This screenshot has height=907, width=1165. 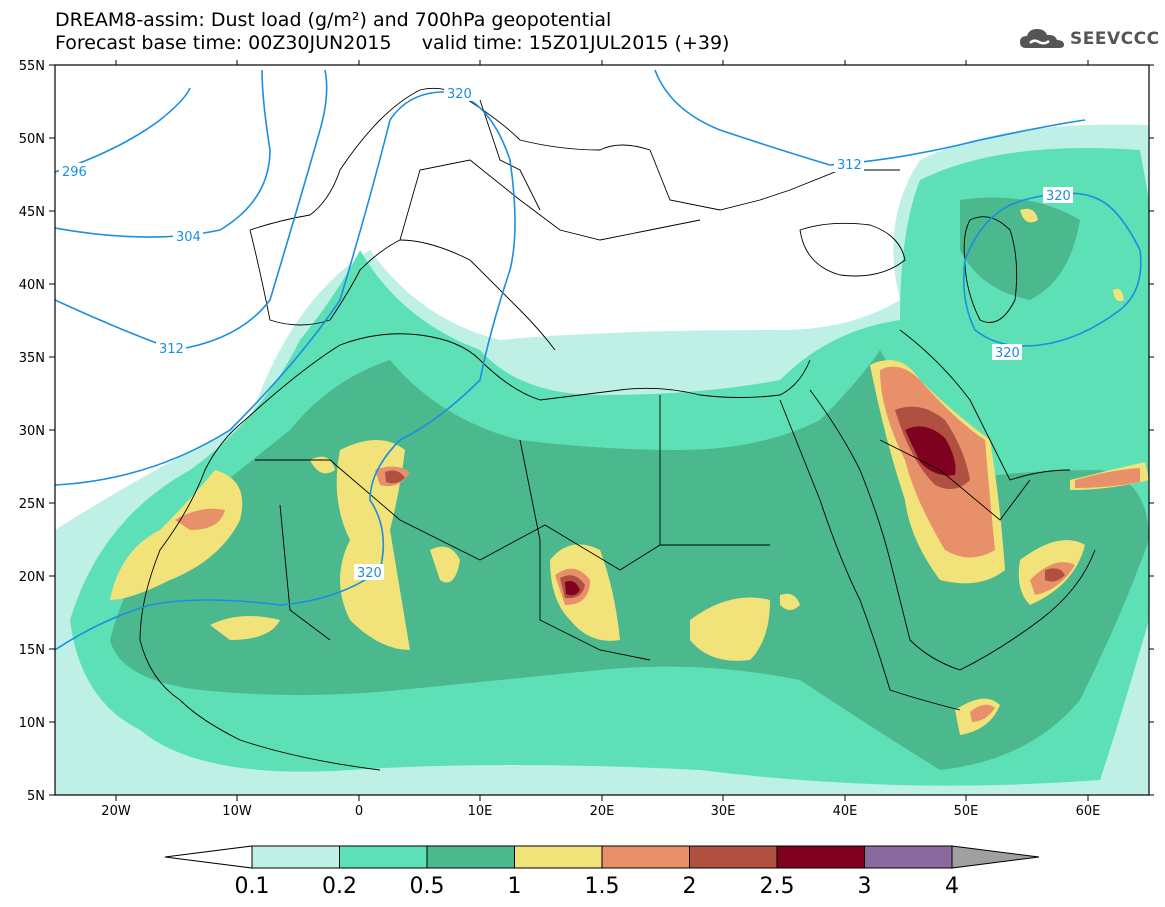 What do you see at coordinates (1115, 39) in the screenshot?
I see `logo-text: SEEVCCC` at bounding box center [1115, 39].